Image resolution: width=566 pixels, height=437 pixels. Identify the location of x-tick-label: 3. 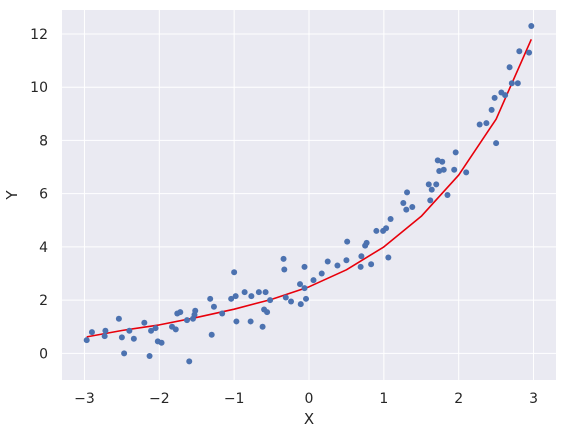
(533, 399).